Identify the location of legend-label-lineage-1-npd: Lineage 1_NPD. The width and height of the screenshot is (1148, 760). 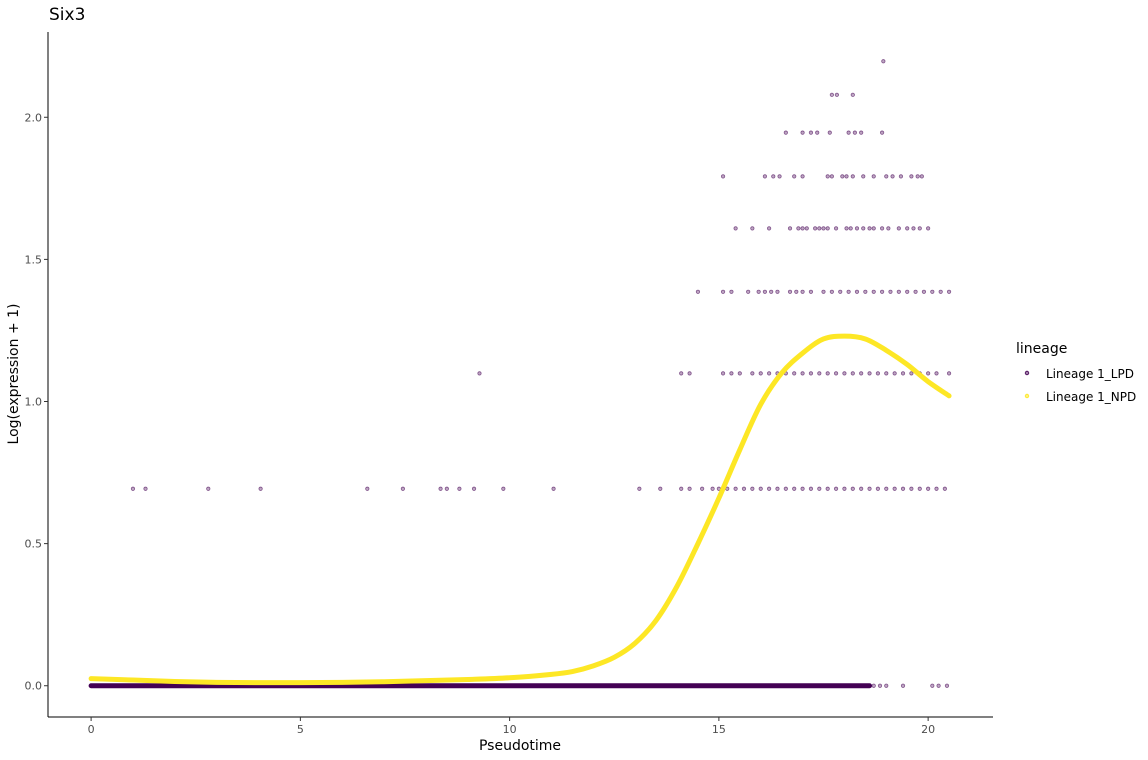
(1091, 397).